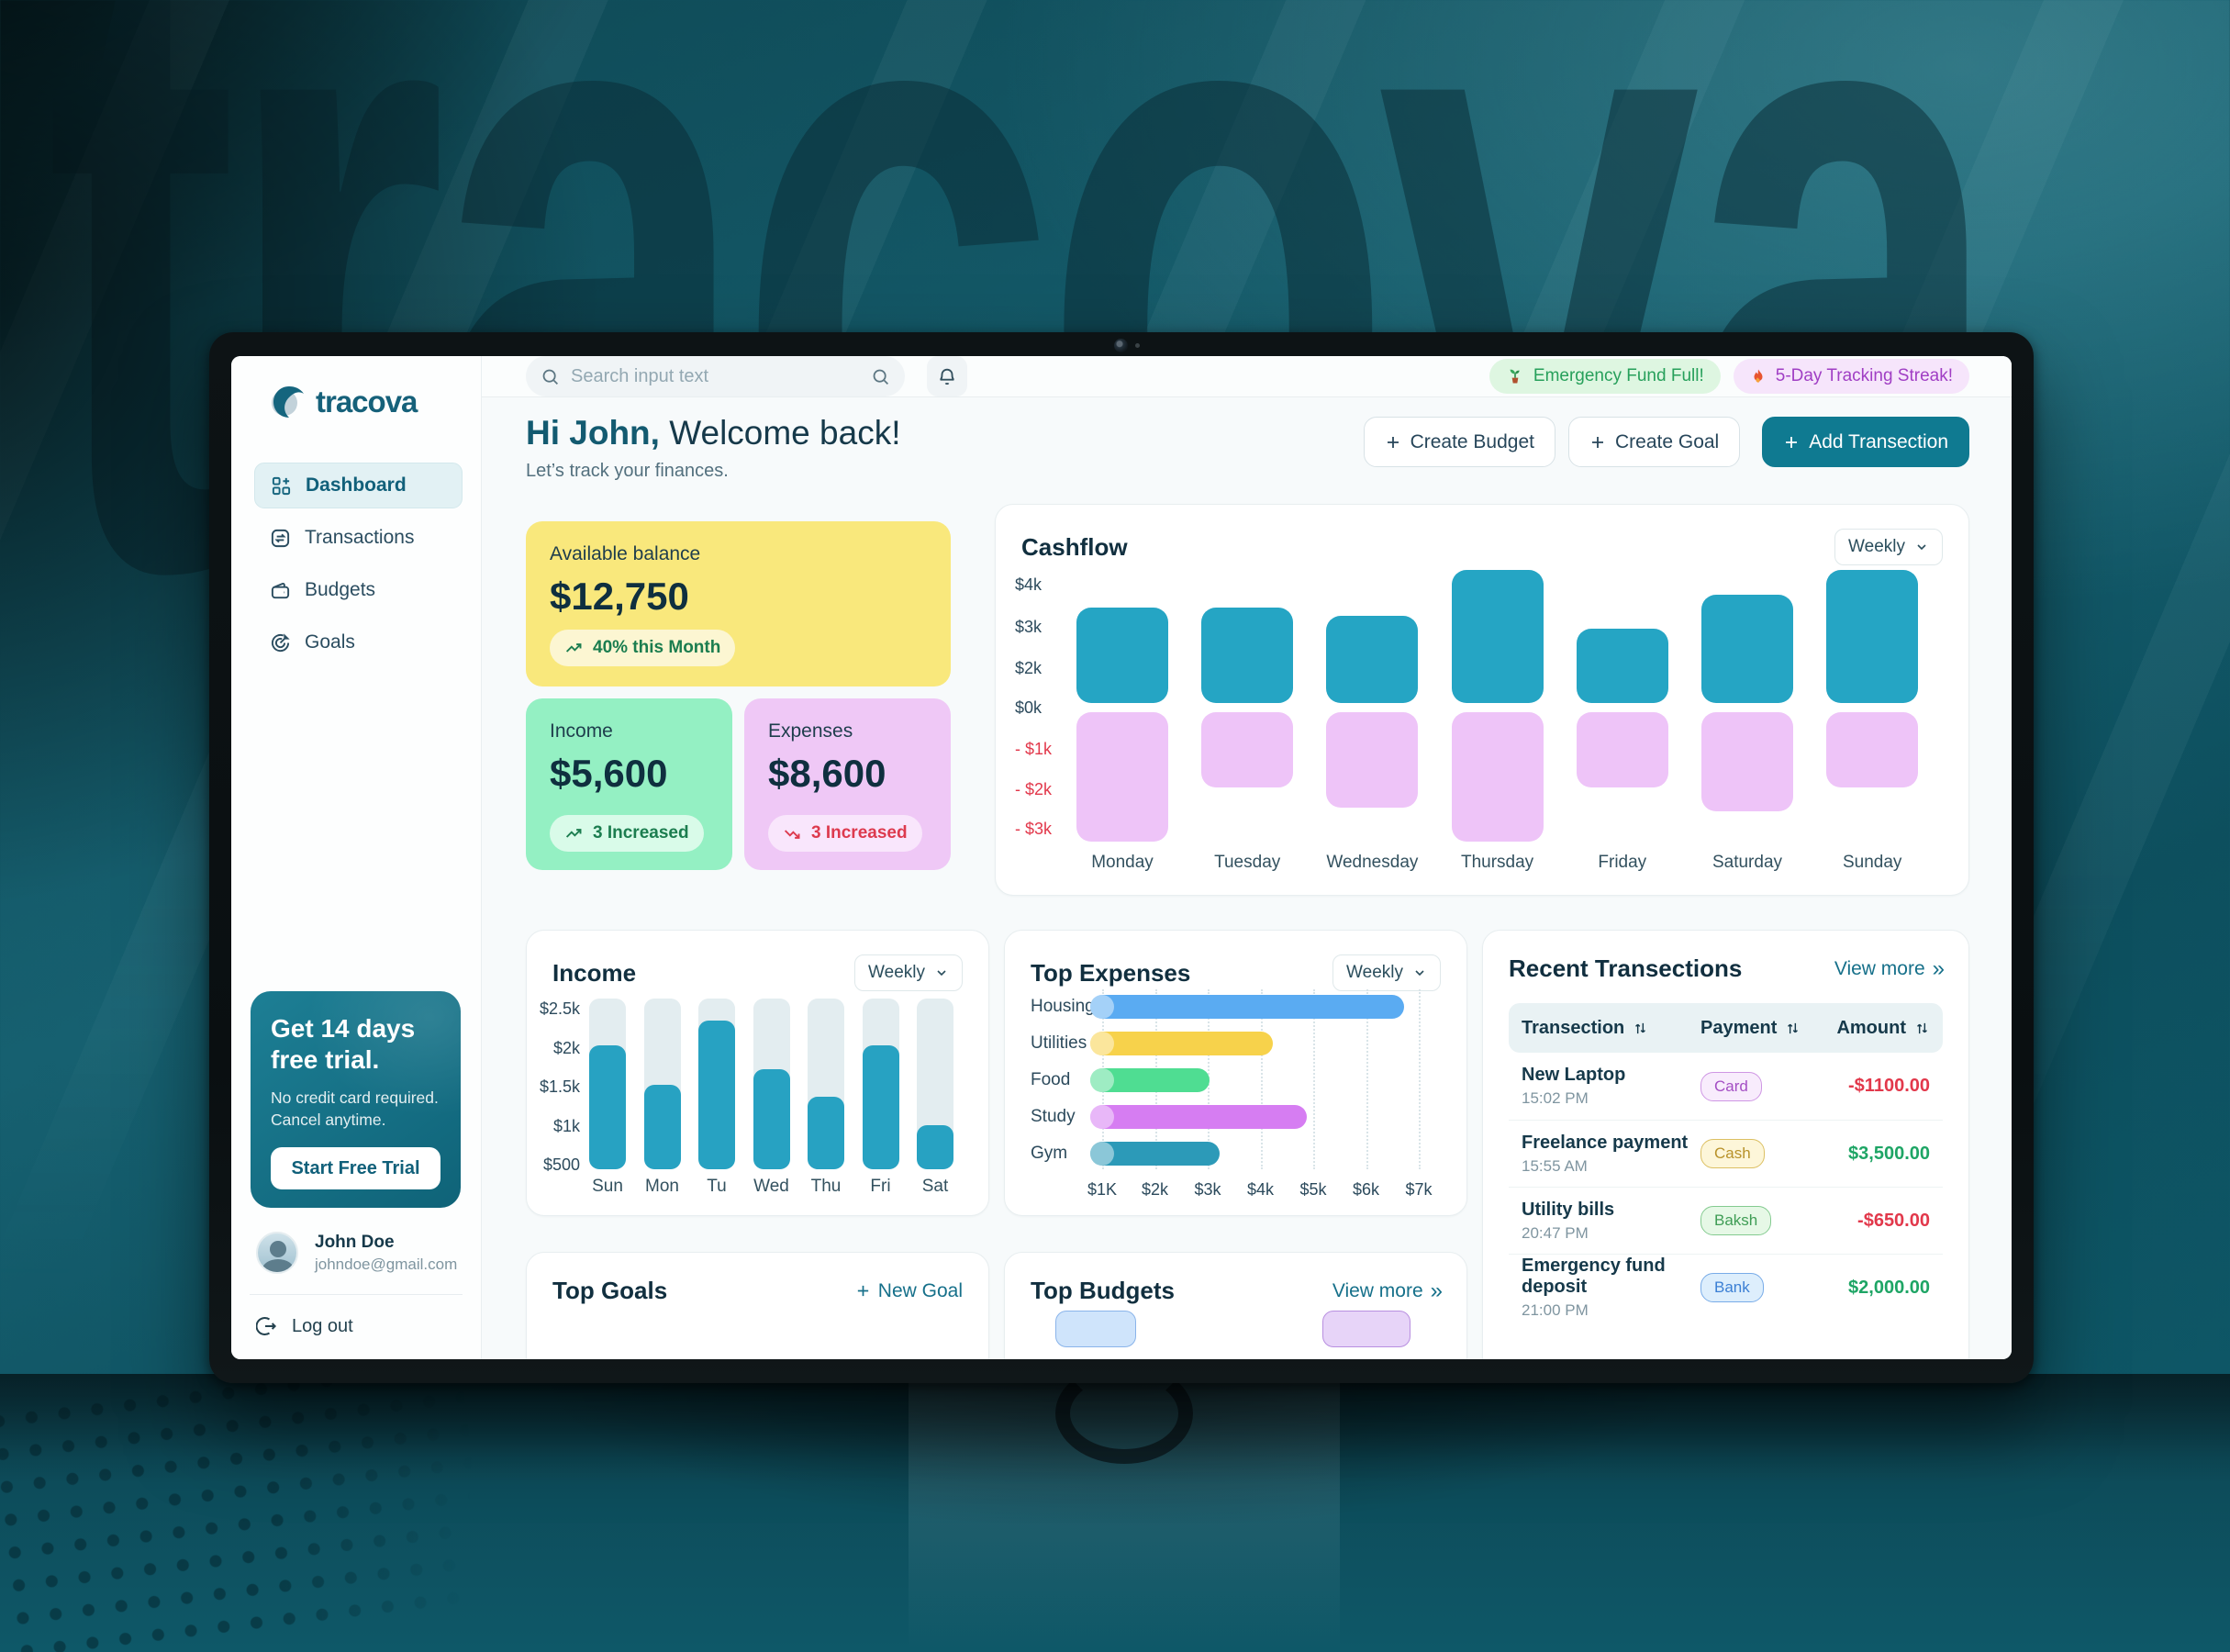  I want to click on income-ytick: $1k, so click(566, 1125).